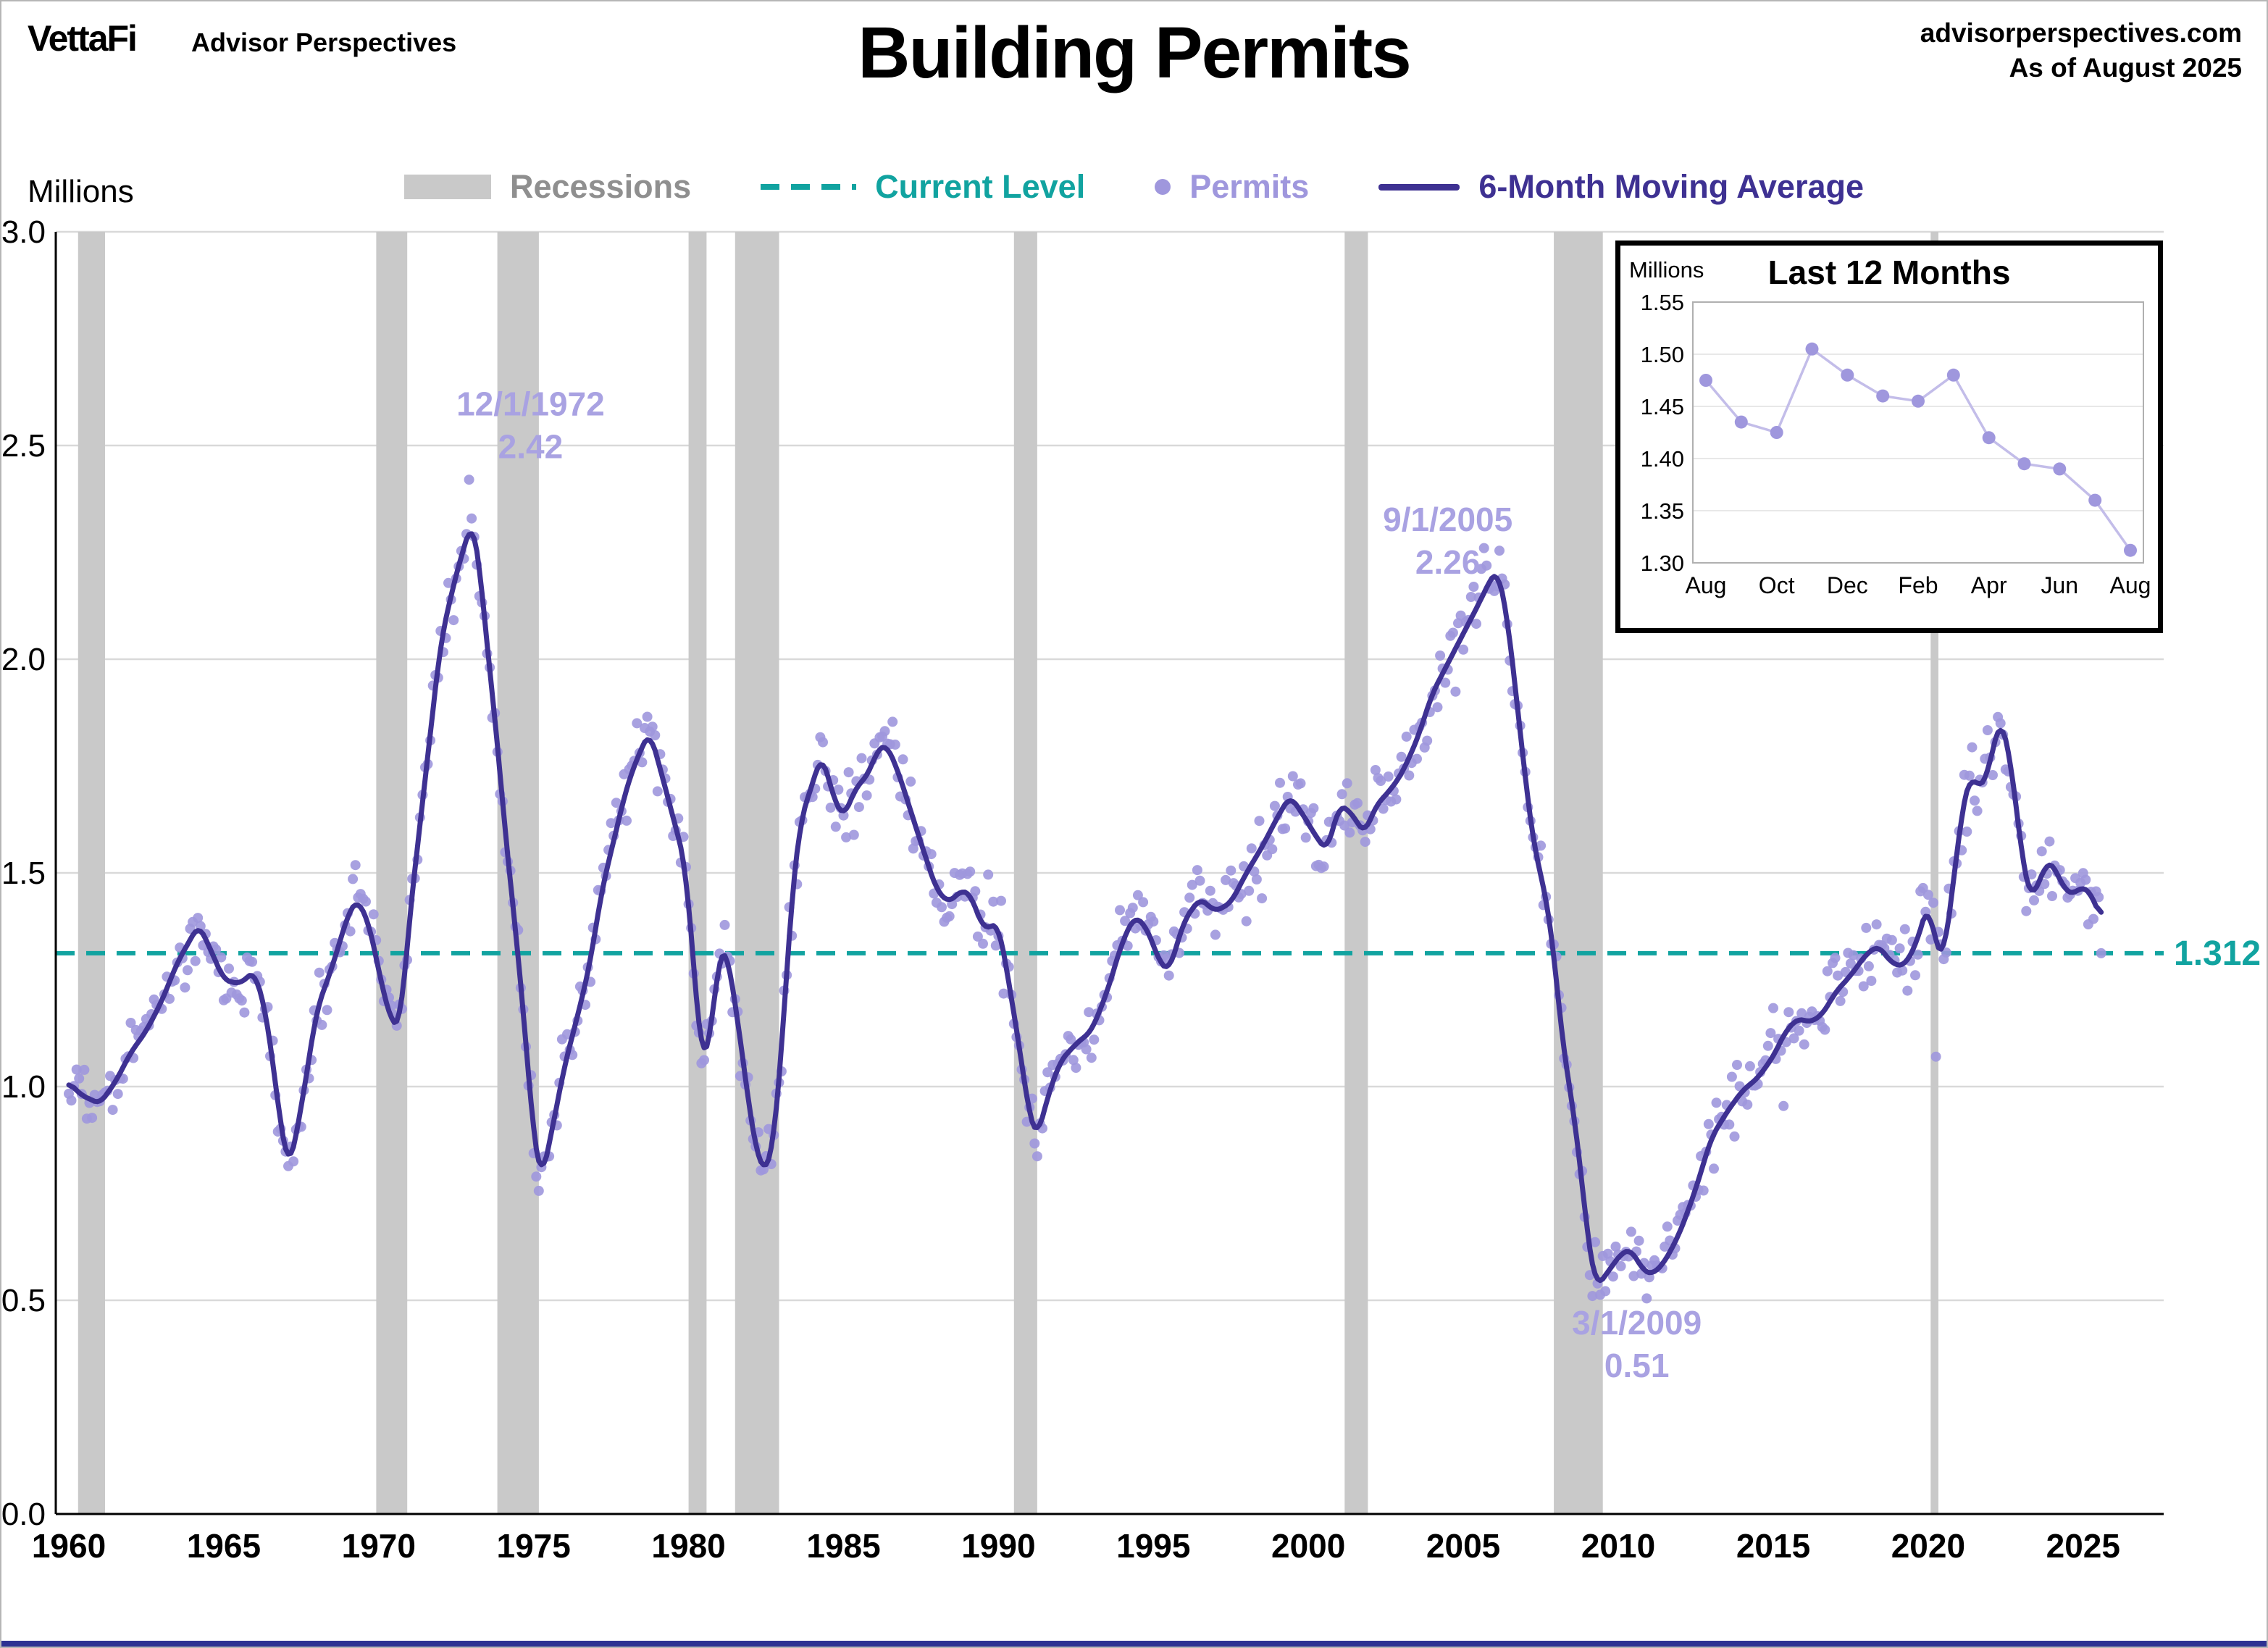  What do you see at coordinates (379, 1546) in the screenshot?
I see `svg-text: 1970` at bounding box center [379, 1546].